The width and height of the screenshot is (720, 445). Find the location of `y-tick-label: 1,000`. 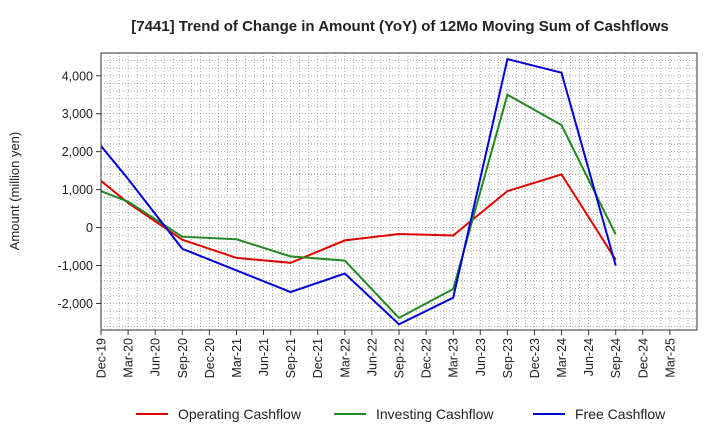

y-tick-label: 1,000 is located at coordinates (77, 190).